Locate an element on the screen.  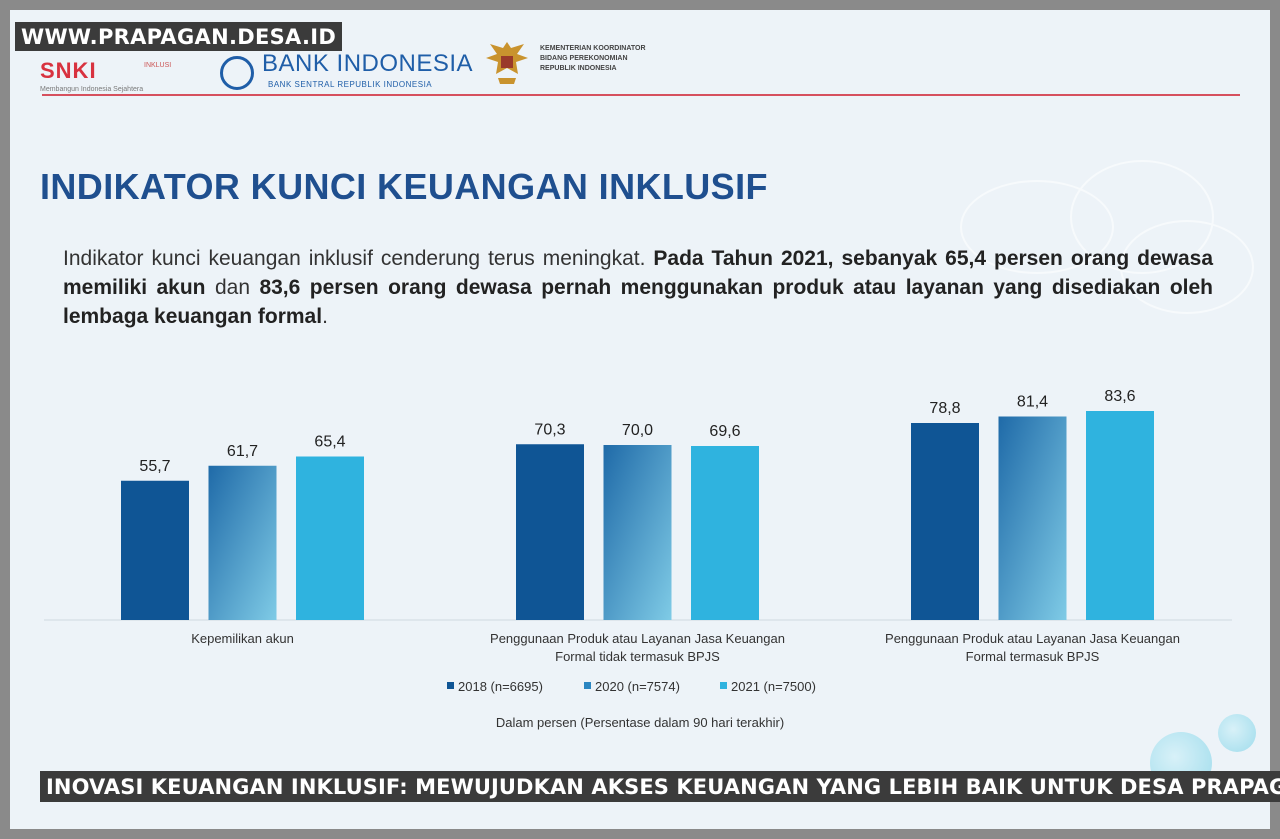
data-label: 70,3 is located at coordinates (549, 429).